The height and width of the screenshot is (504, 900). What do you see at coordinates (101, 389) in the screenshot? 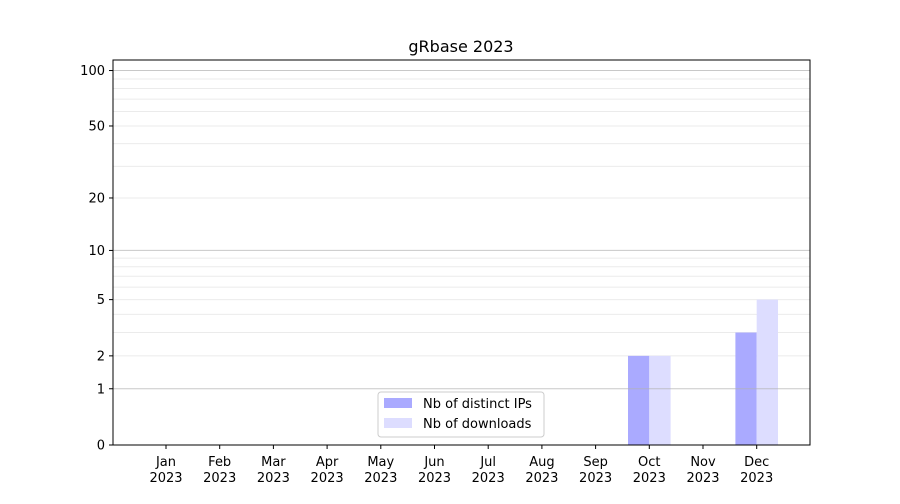
I see `y-tick-label: 1` at bounding box center [101, 389].